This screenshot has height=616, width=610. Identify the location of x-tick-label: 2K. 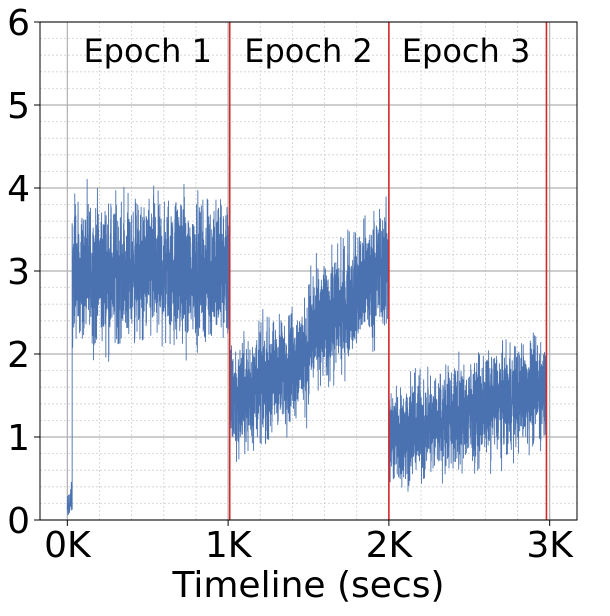
(390, 545).